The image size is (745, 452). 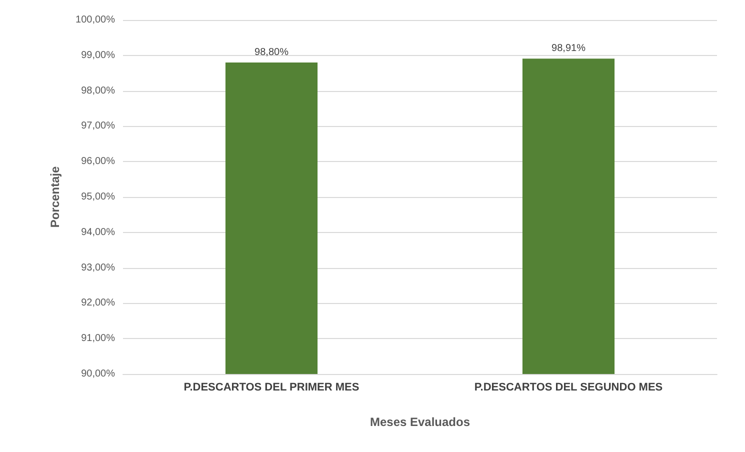 I want to click on y-tick-label: 99,00%, so click(x=98, y=55).